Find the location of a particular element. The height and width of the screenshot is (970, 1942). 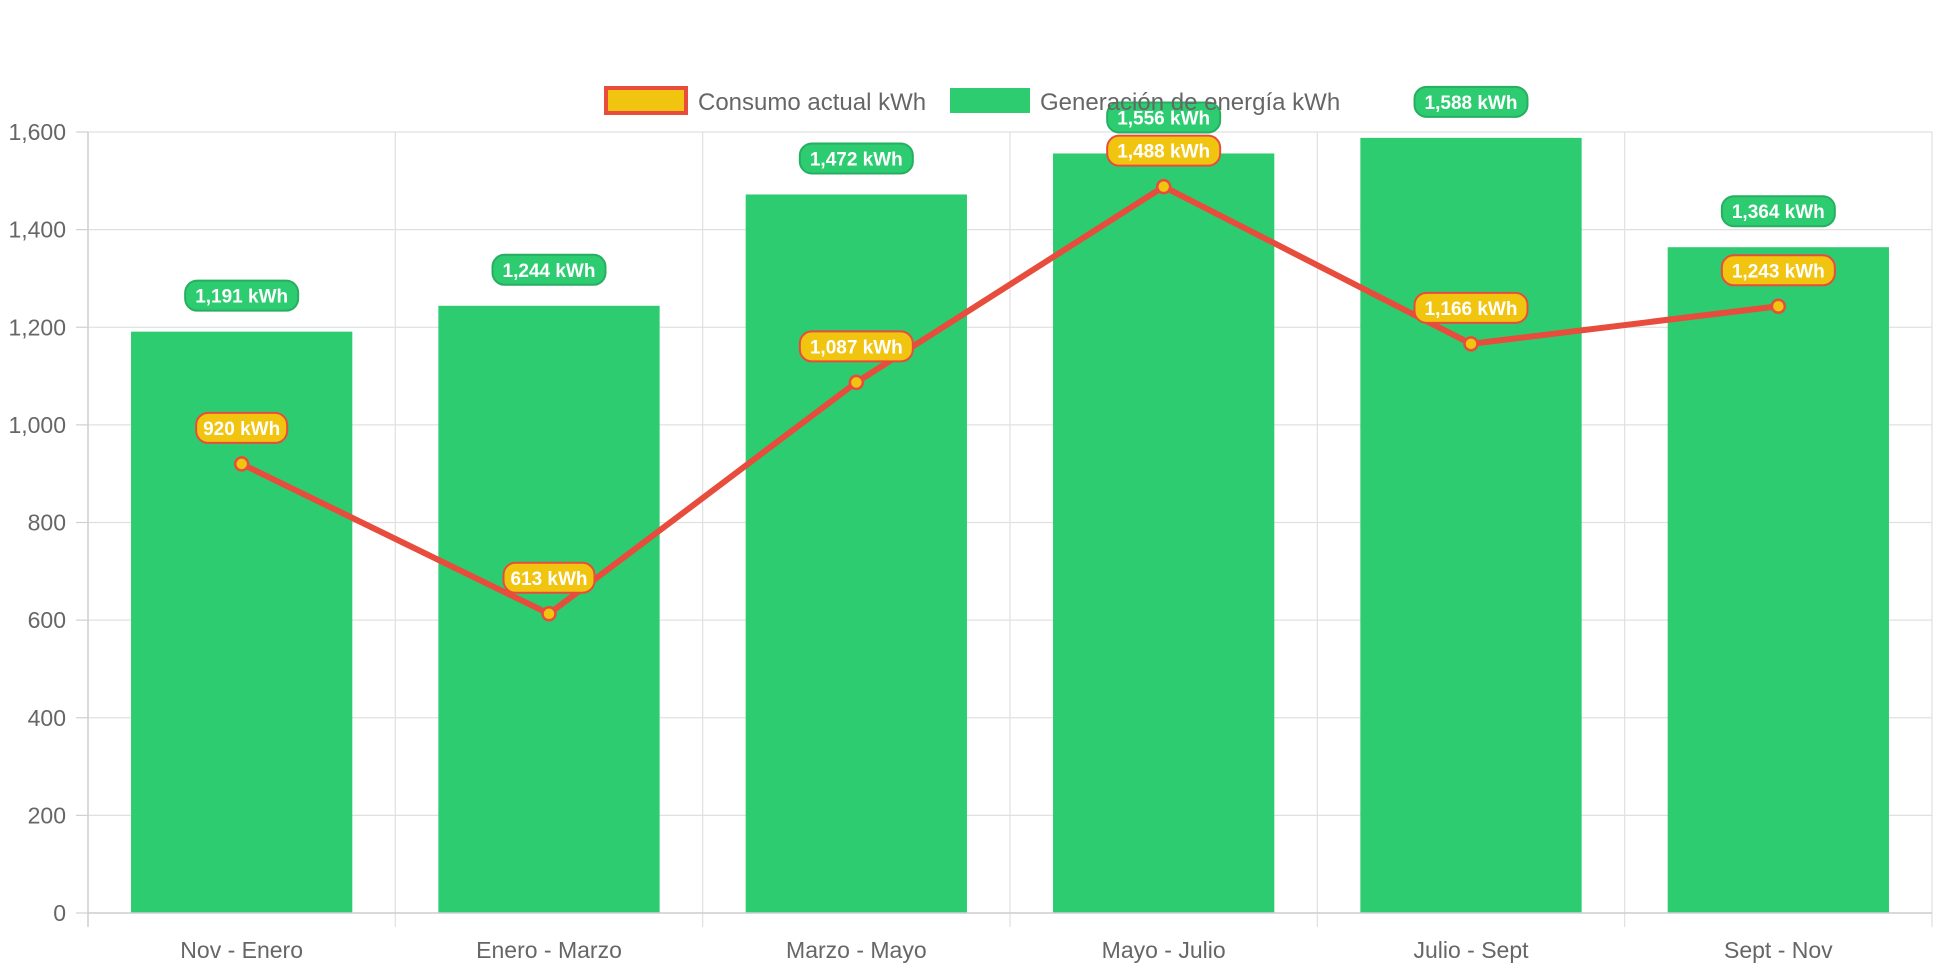

data-label-consumo-text: 1,166 kWh is located at coordinates (1471, 309).